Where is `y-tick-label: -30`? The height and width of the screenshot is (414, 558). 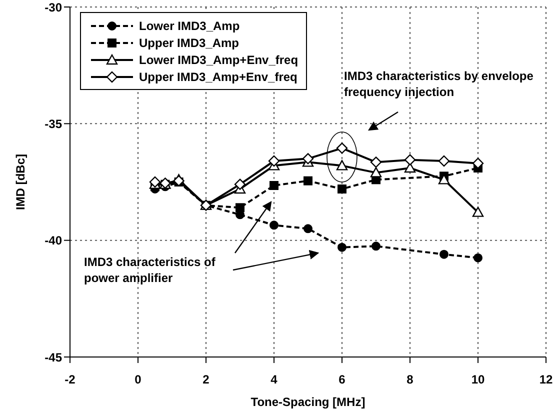
y-tick-label: -30 is located at coordinates (53, 7).